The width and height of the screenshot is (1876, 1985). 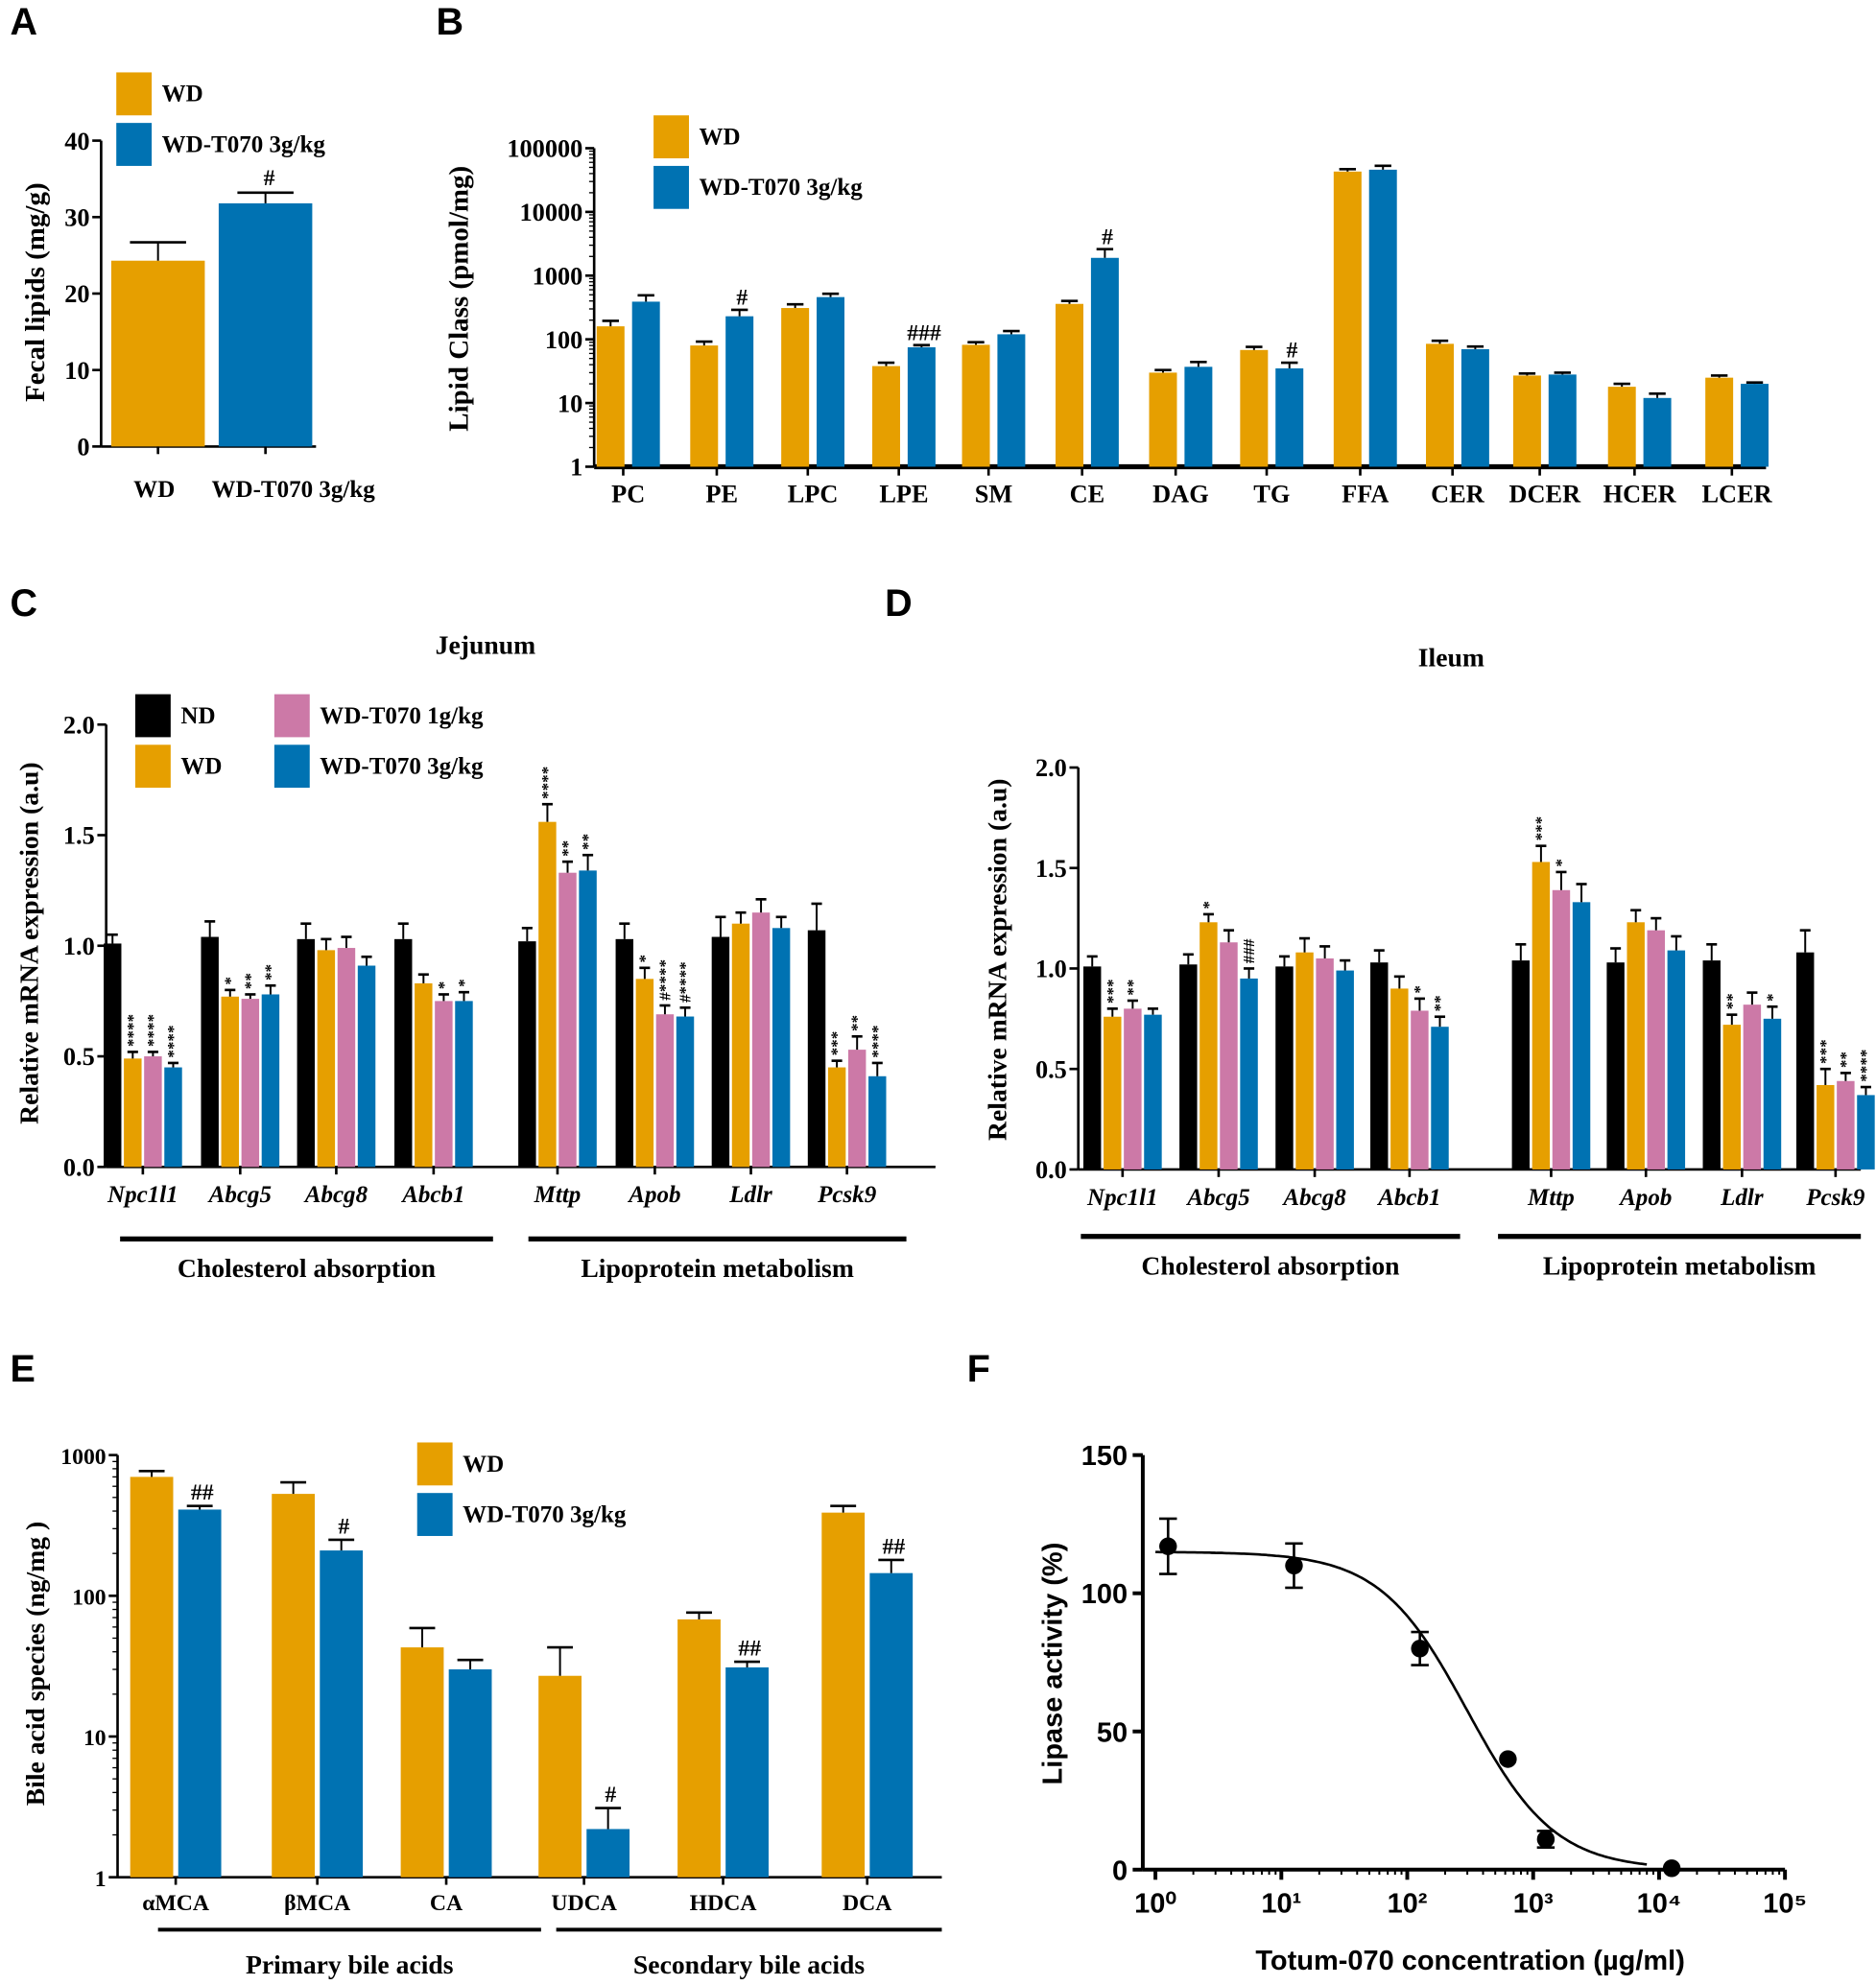 What do you see at coordinates (101, 1880) in the screenshot?
I see `y-tick-label: 1` at bounding box center [101, 1880].